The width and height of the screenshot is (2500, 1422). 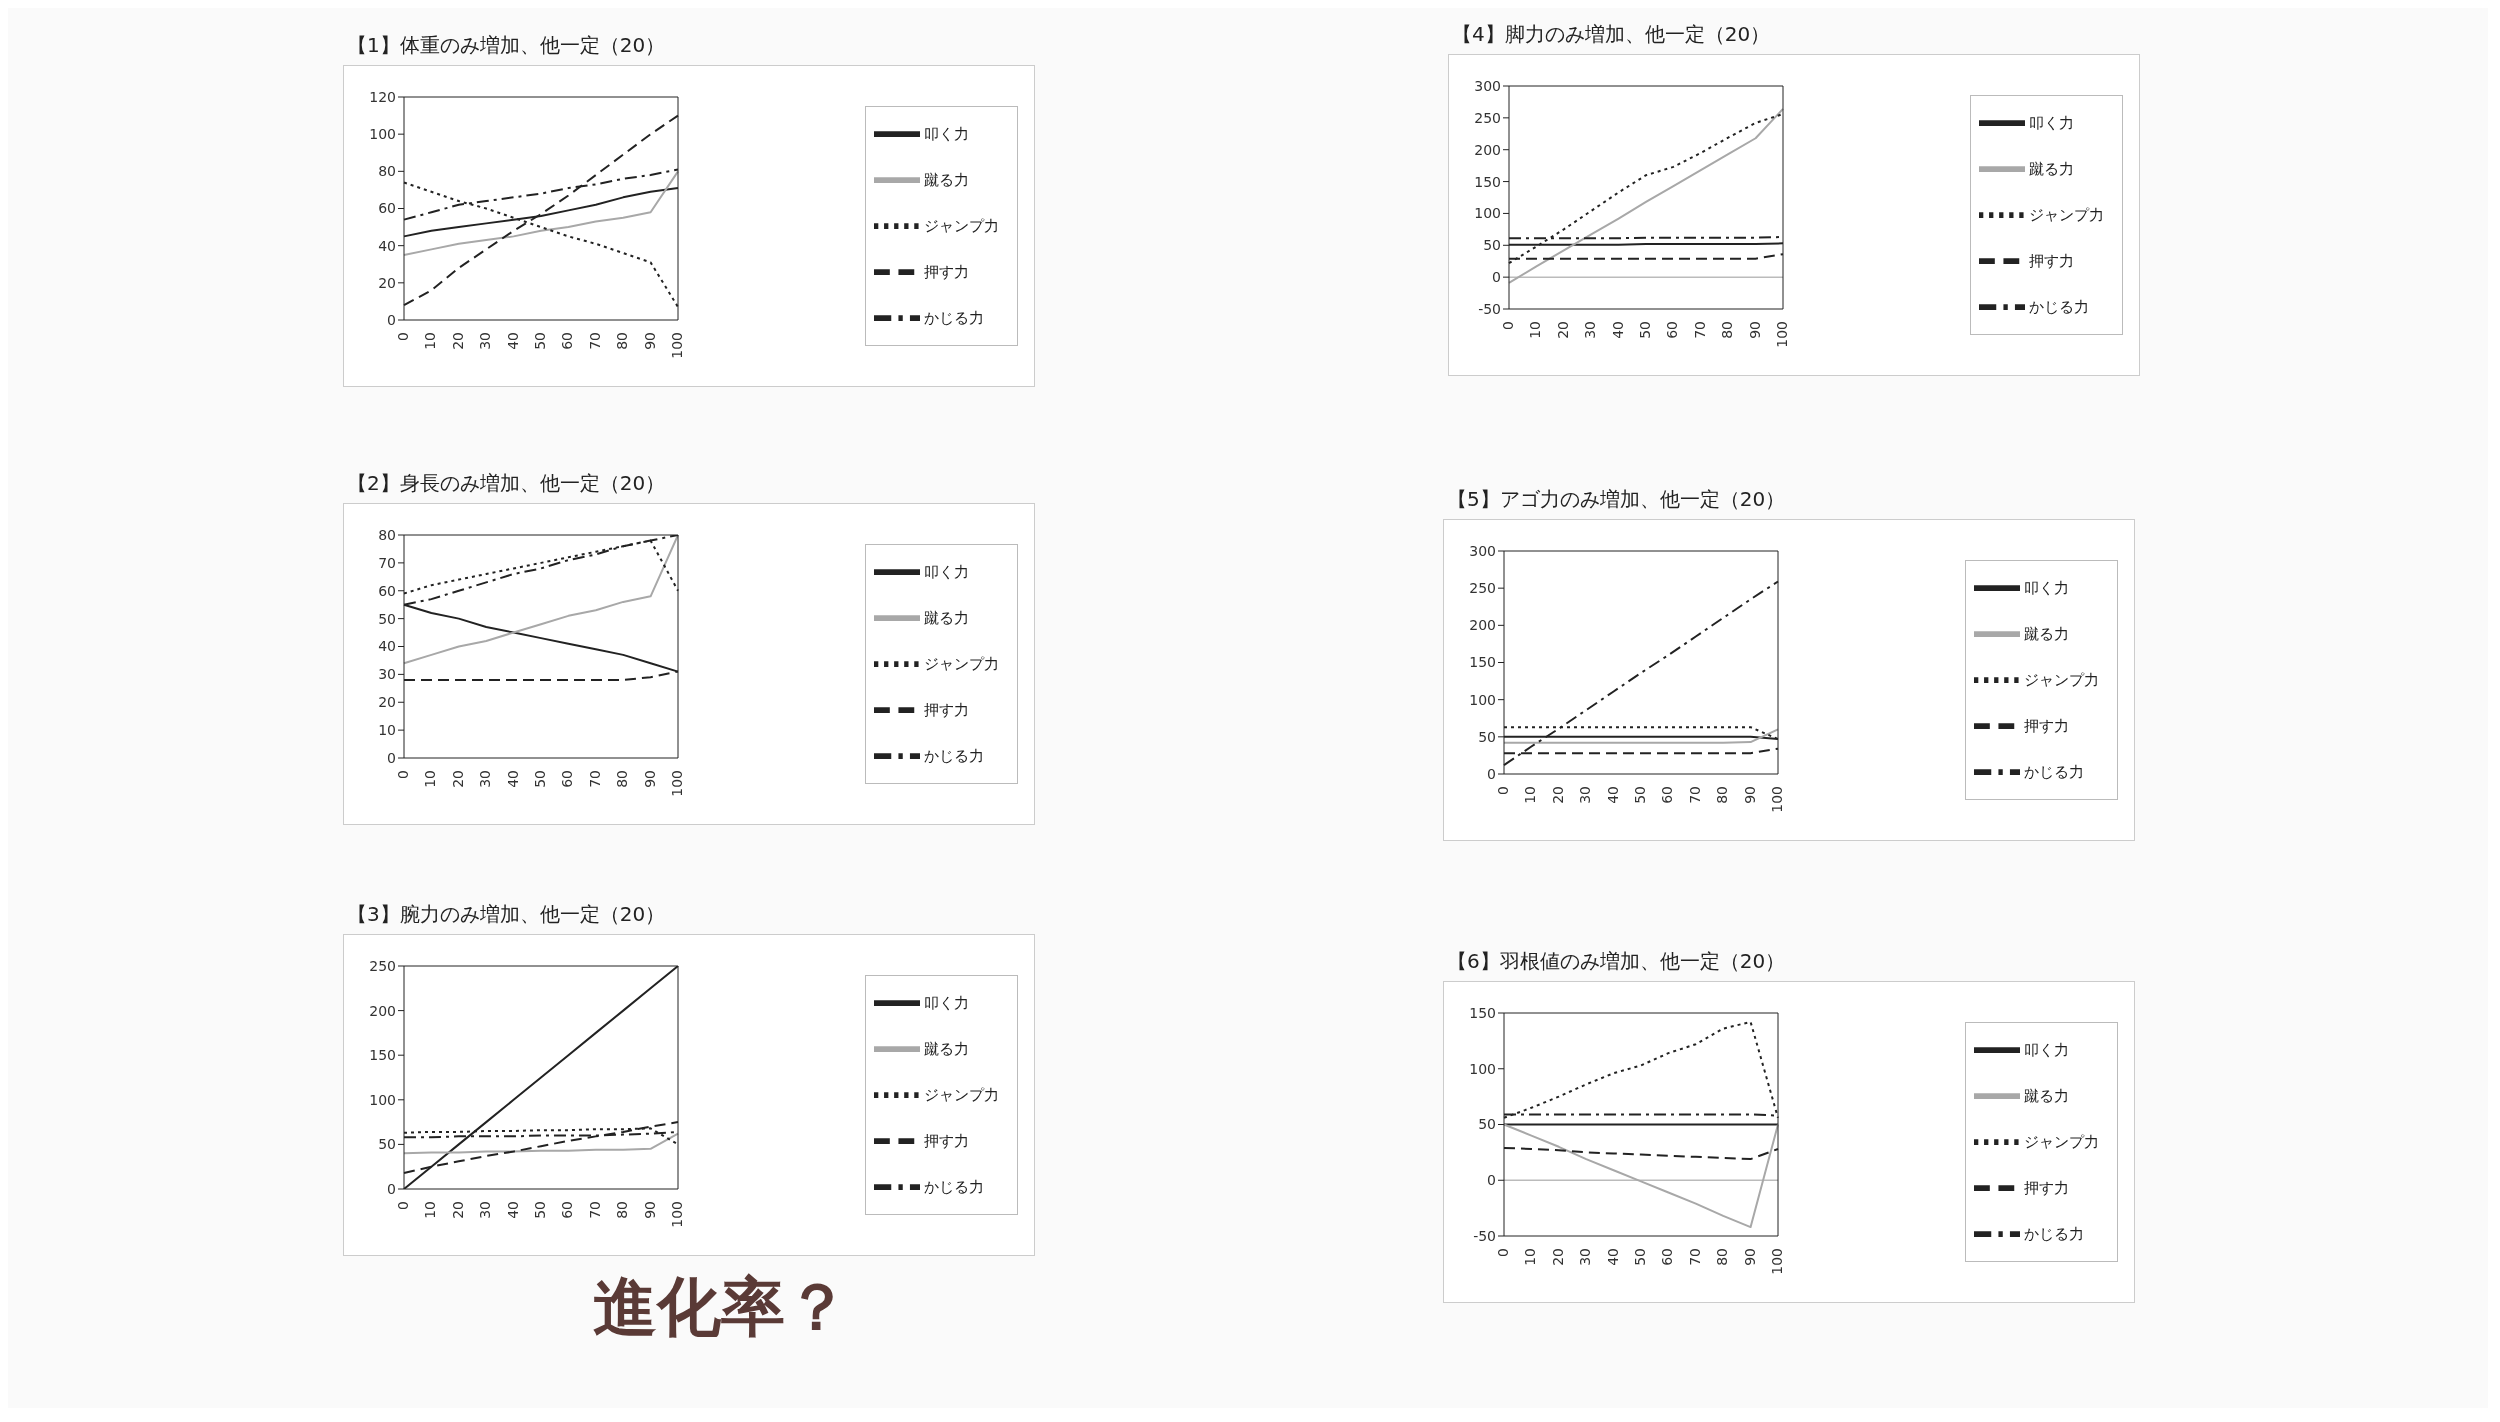 I want to click on y-tick-label: 20, so click(x=387, y=282).